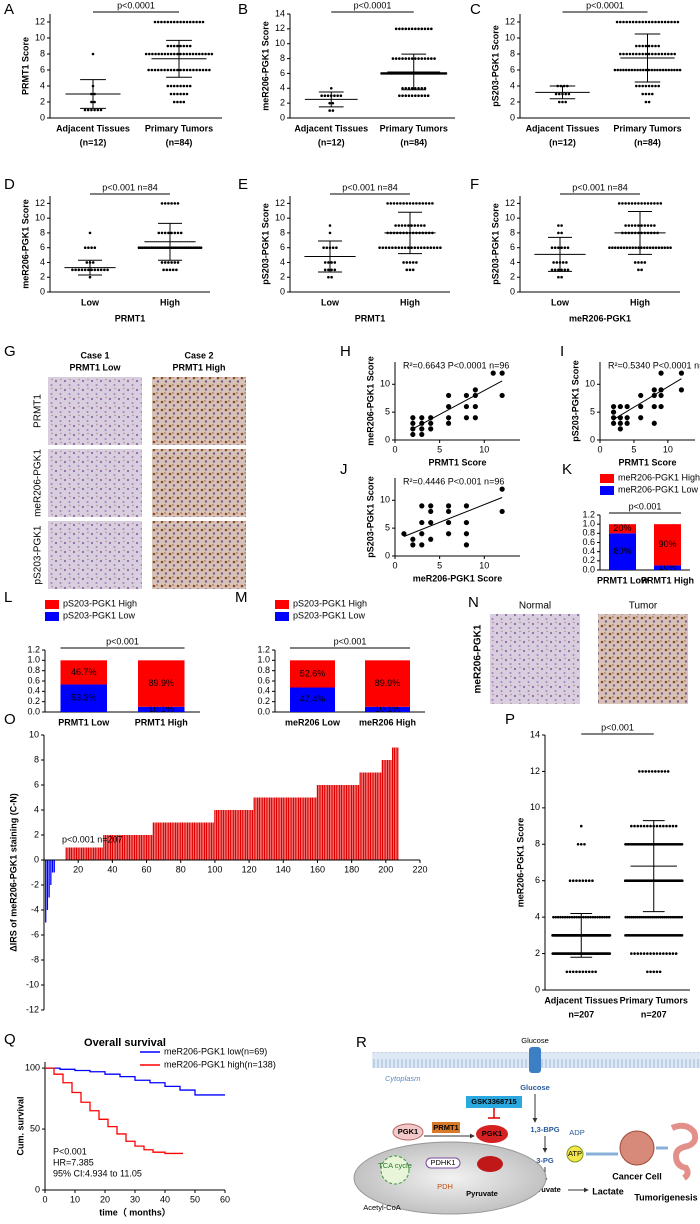 This screenshot has height=1224, width=700. Describe the element at coordinates (484, 565) in the screenshot. I see `x-tick-label: 10` at that location.